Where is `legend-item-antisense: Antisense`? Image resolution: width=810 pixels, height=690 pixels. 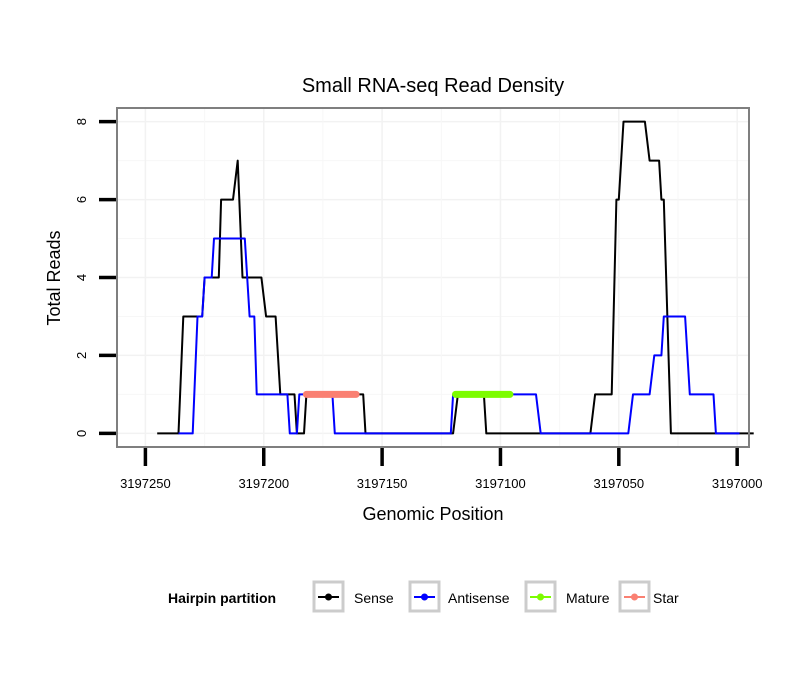 legend-item-antisense: Antisense is located at coordinates (459, 596).